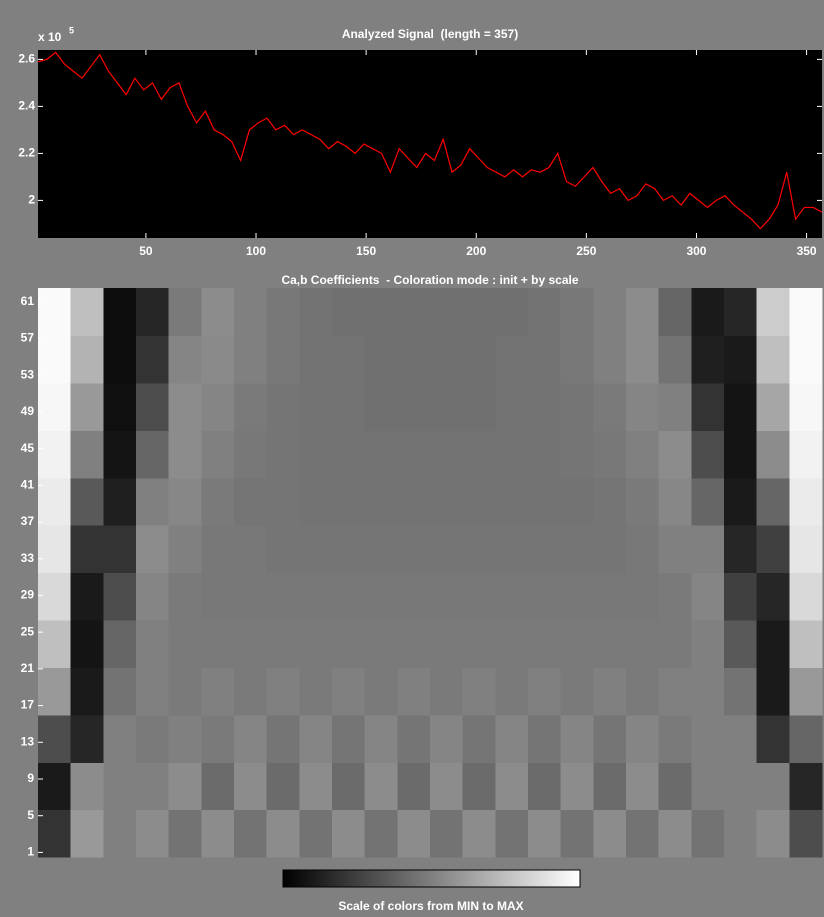  I want to click on y-tick-label: 5, so click(30, 815).